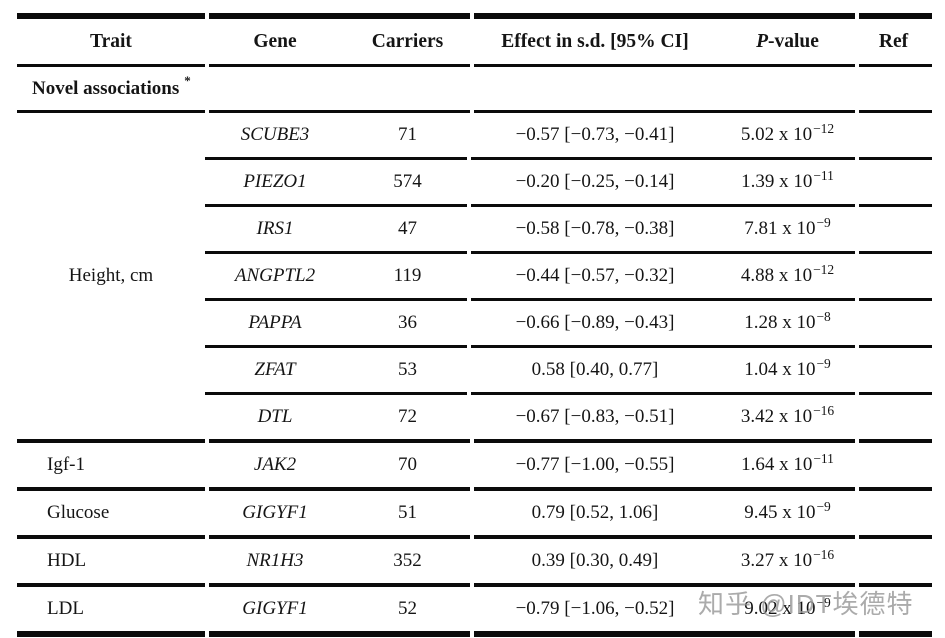 The width and height of the screenshot is (945, 638). I want to click on pvalue-exponent: −8, so click(823, 316).